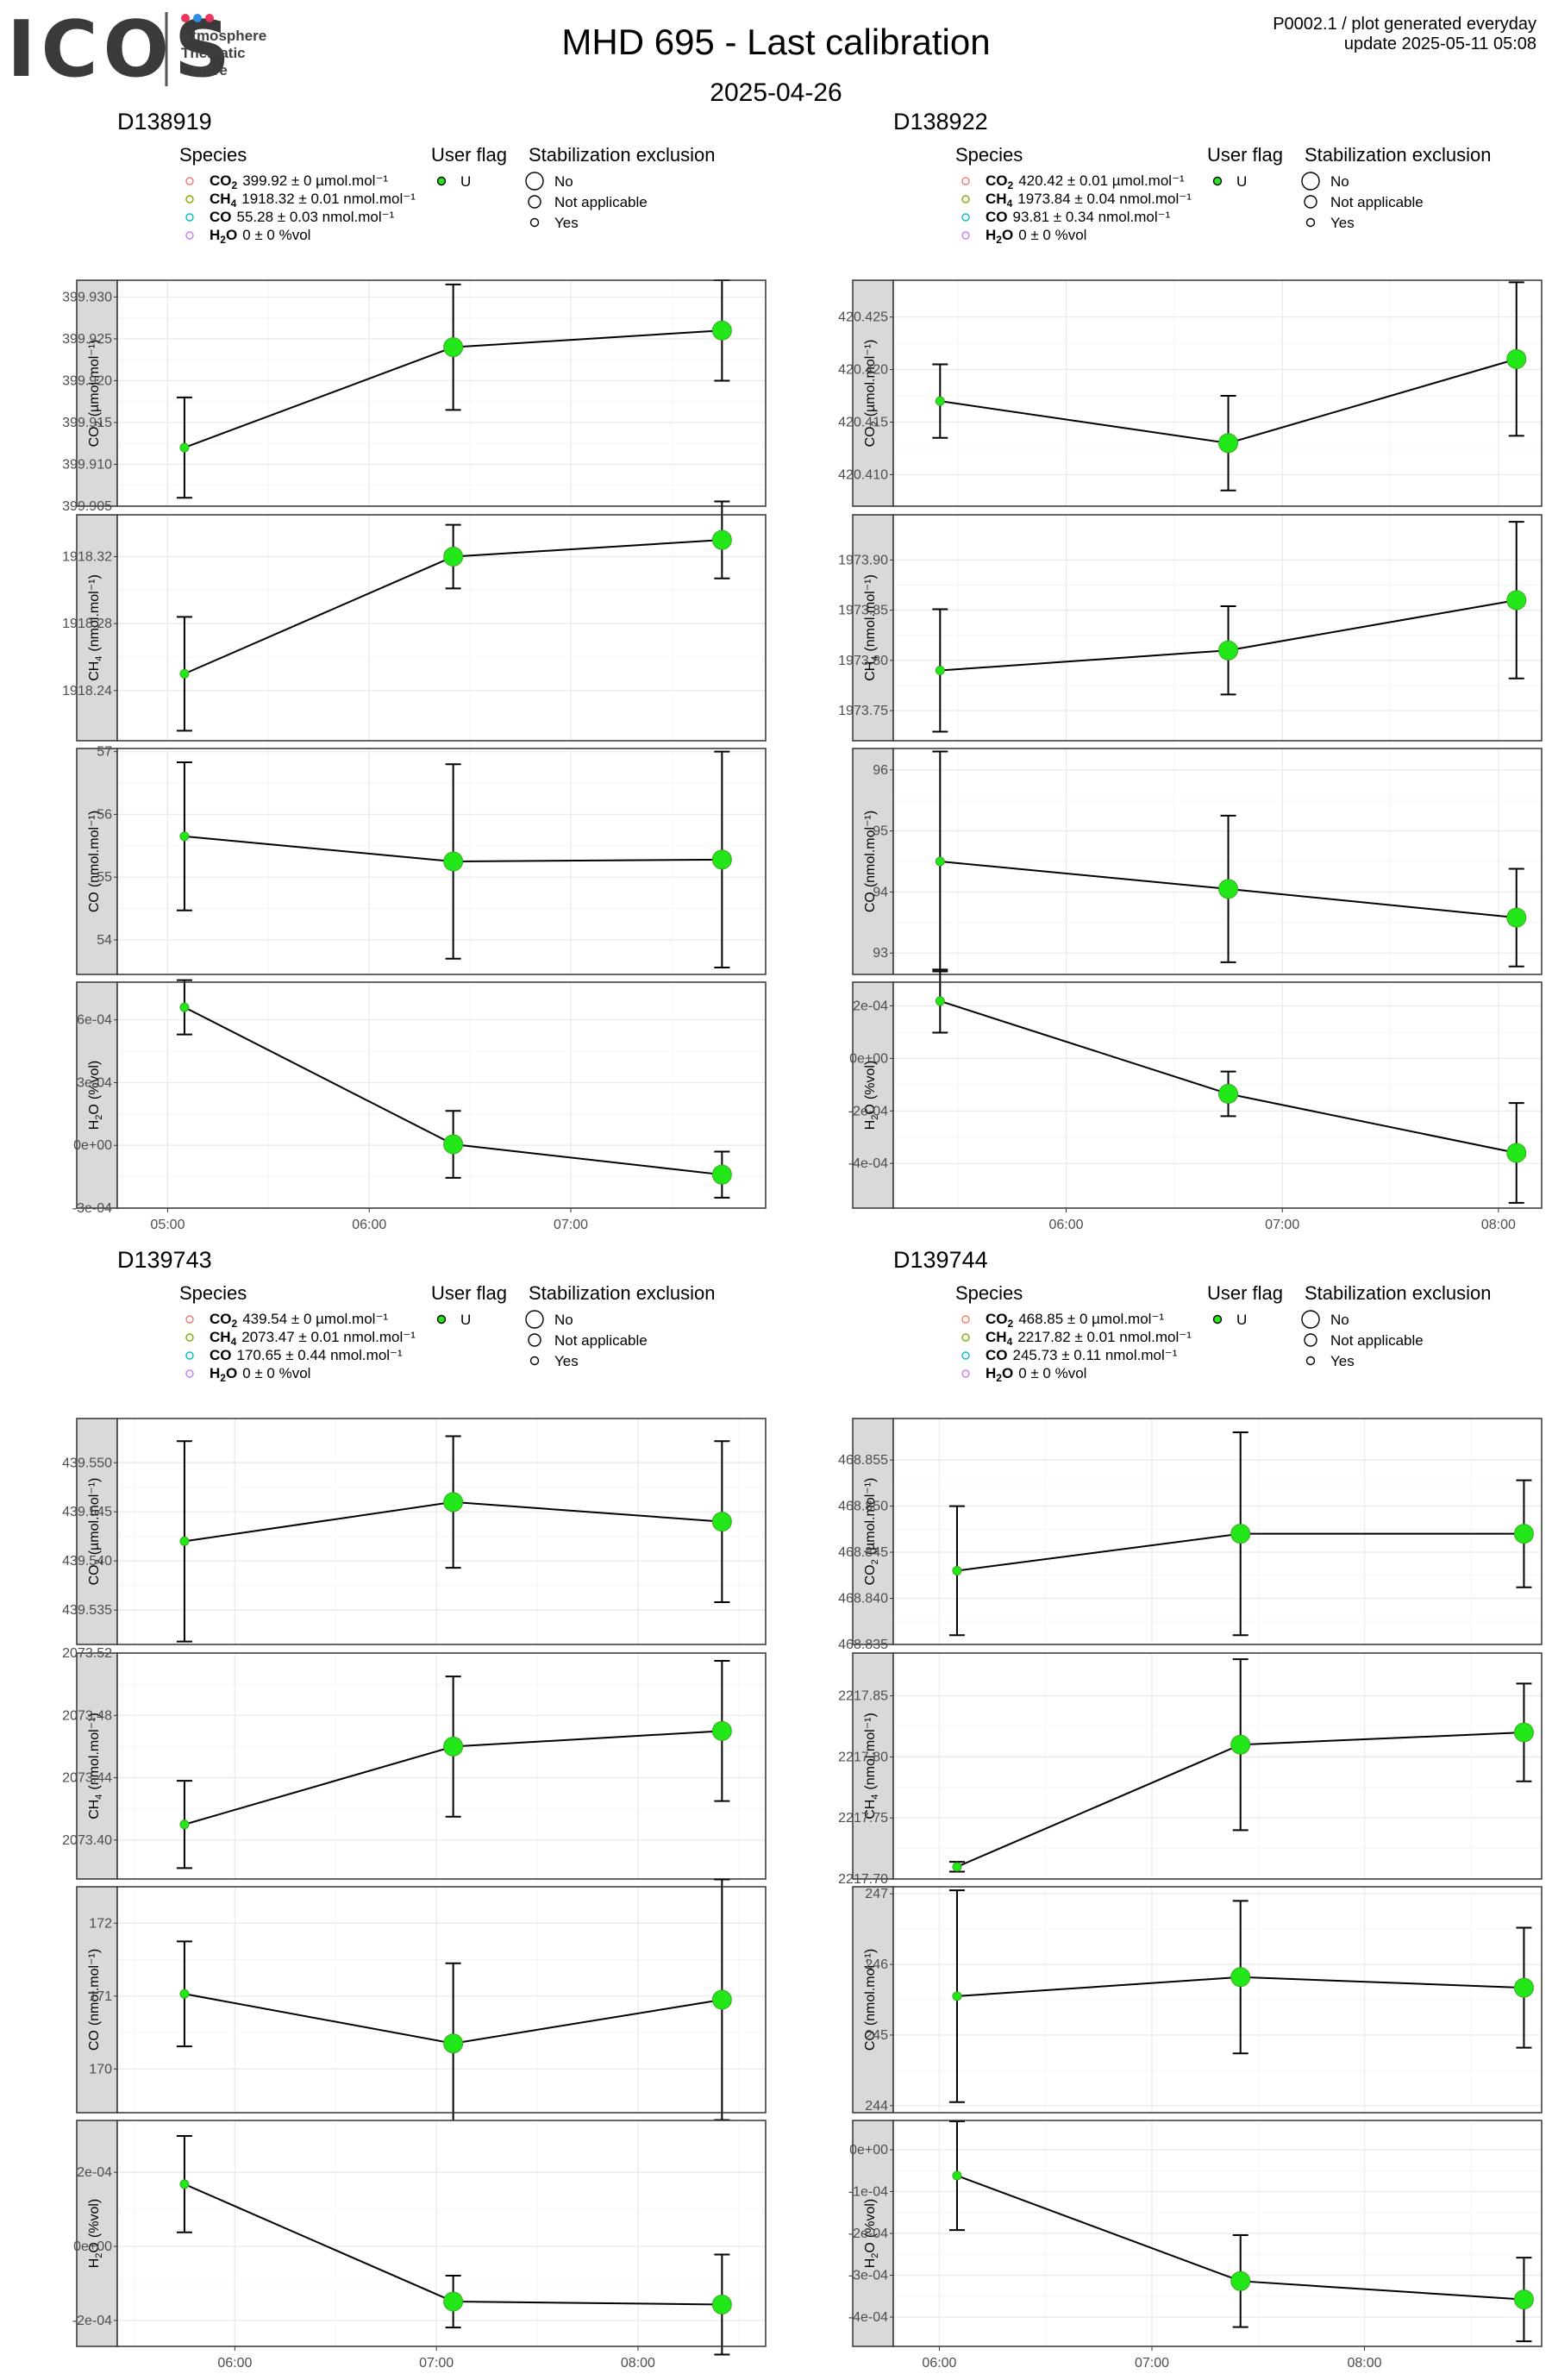  What do you see at coordinates (868, 2276) in the screenshot?
I see `y-tick-label: -3e-04` at bounding box center [868, 2276].